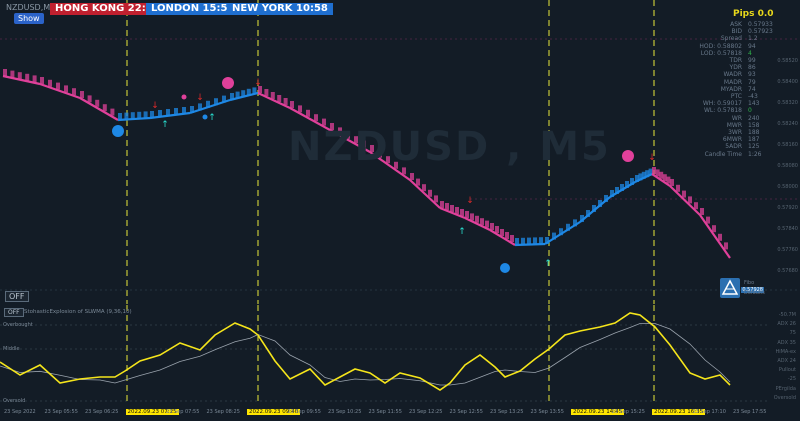 This screenshot has height=421, width=800. What do you see at coordinates (722, 104) in the screenshot?
I see `stat-label: WH: 0.59017` at bounding box center [722, 104].